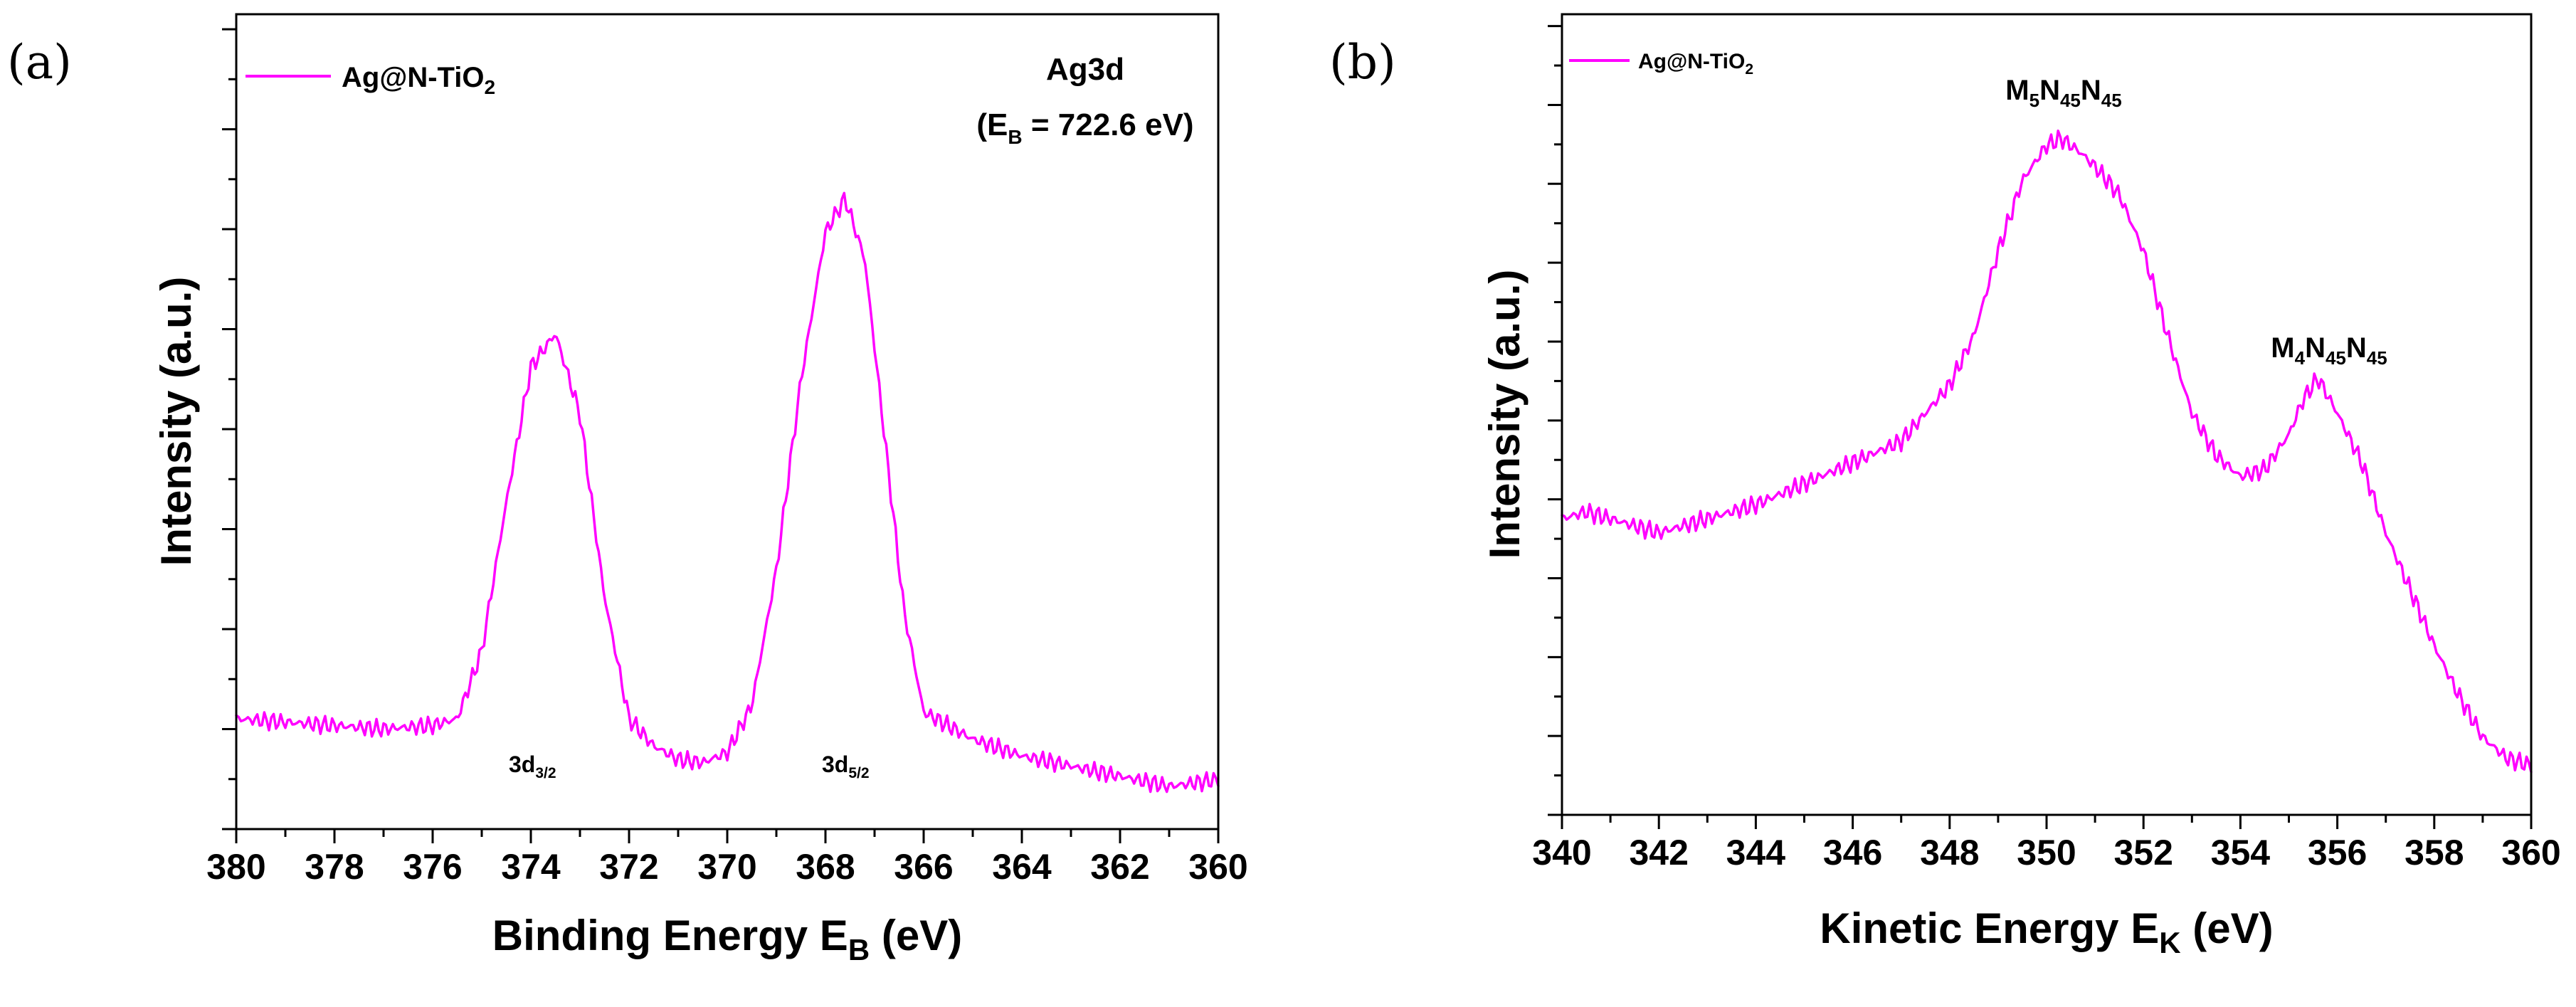 This screenshot has height=1007, width=2576. What do you see at coordinates (846, 766) in the screenshot?
I see `panel-a-peak-label-3d52: 3d5/2` at bounding box center [846, 766].